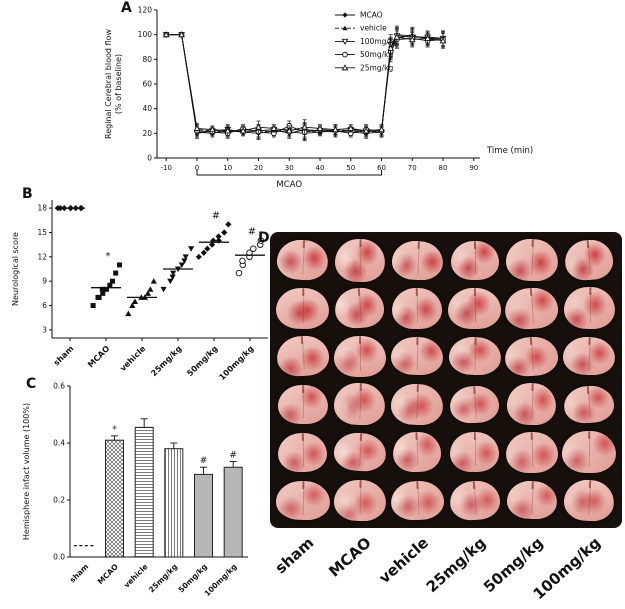  I want to click on svg-text: 30, so click(289, 168).